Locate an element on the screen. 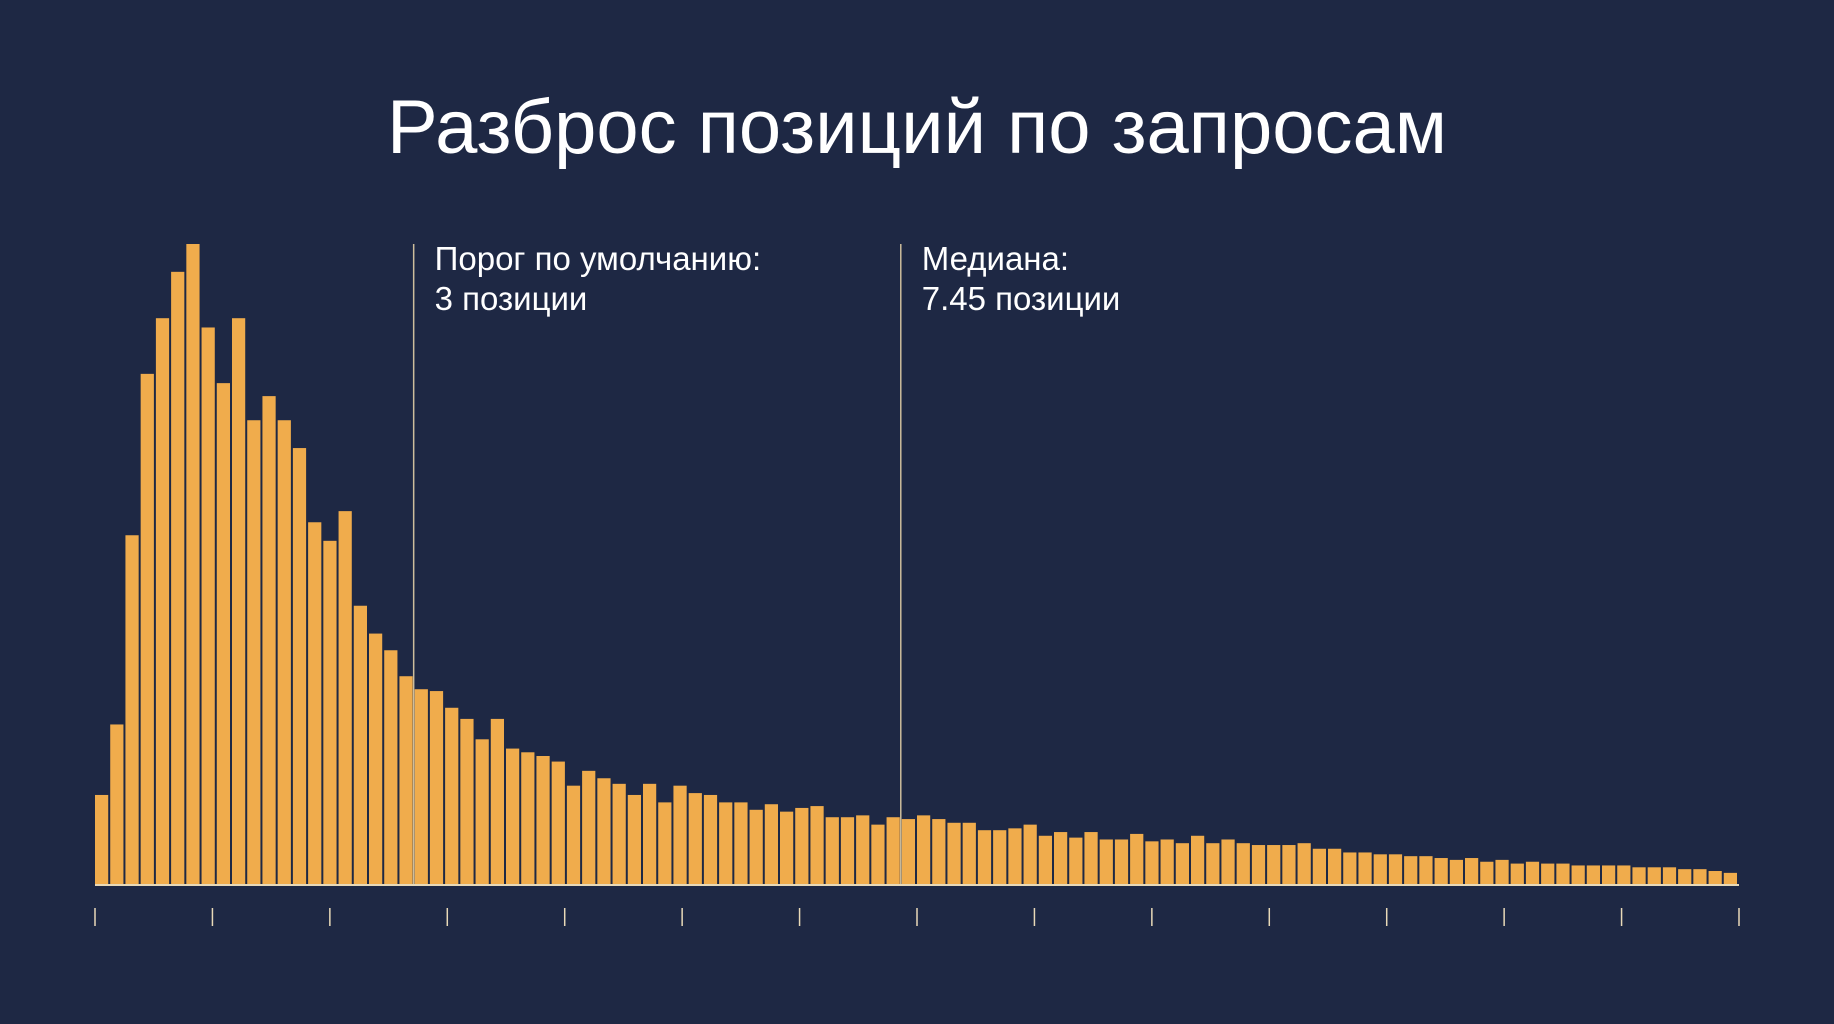 The width and height of the screenshot is (1834, 1024). annotation-label-1-line-1: Порог по умолчанию: is located at coordinates (598, 258).